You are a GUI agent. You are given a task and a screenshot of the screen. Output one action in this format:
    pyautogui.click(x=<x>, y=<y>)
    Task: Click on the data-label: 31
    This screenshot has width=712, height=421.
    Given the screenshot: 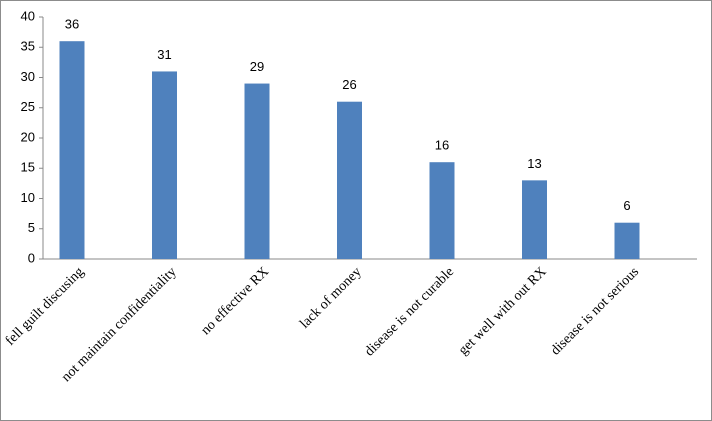 What is the action you would take?
    pyautogui.click(x=164, y=54)
    